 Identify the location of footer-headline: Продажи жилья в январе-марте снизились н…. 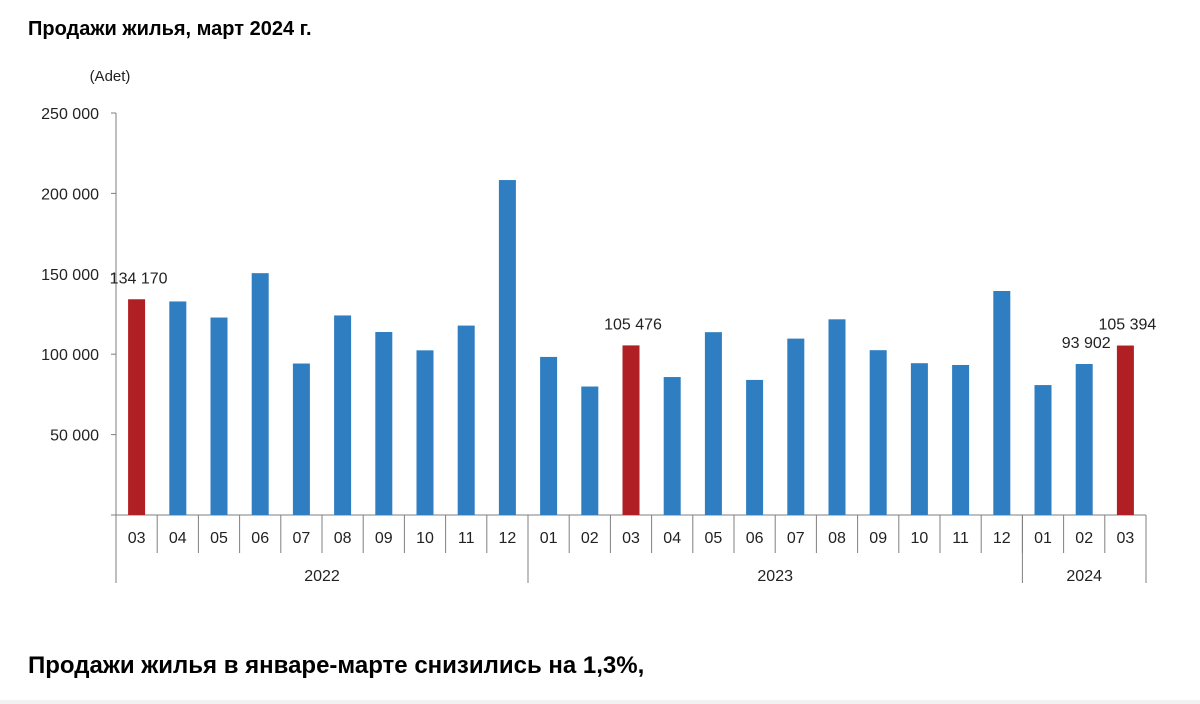
(336, 665).